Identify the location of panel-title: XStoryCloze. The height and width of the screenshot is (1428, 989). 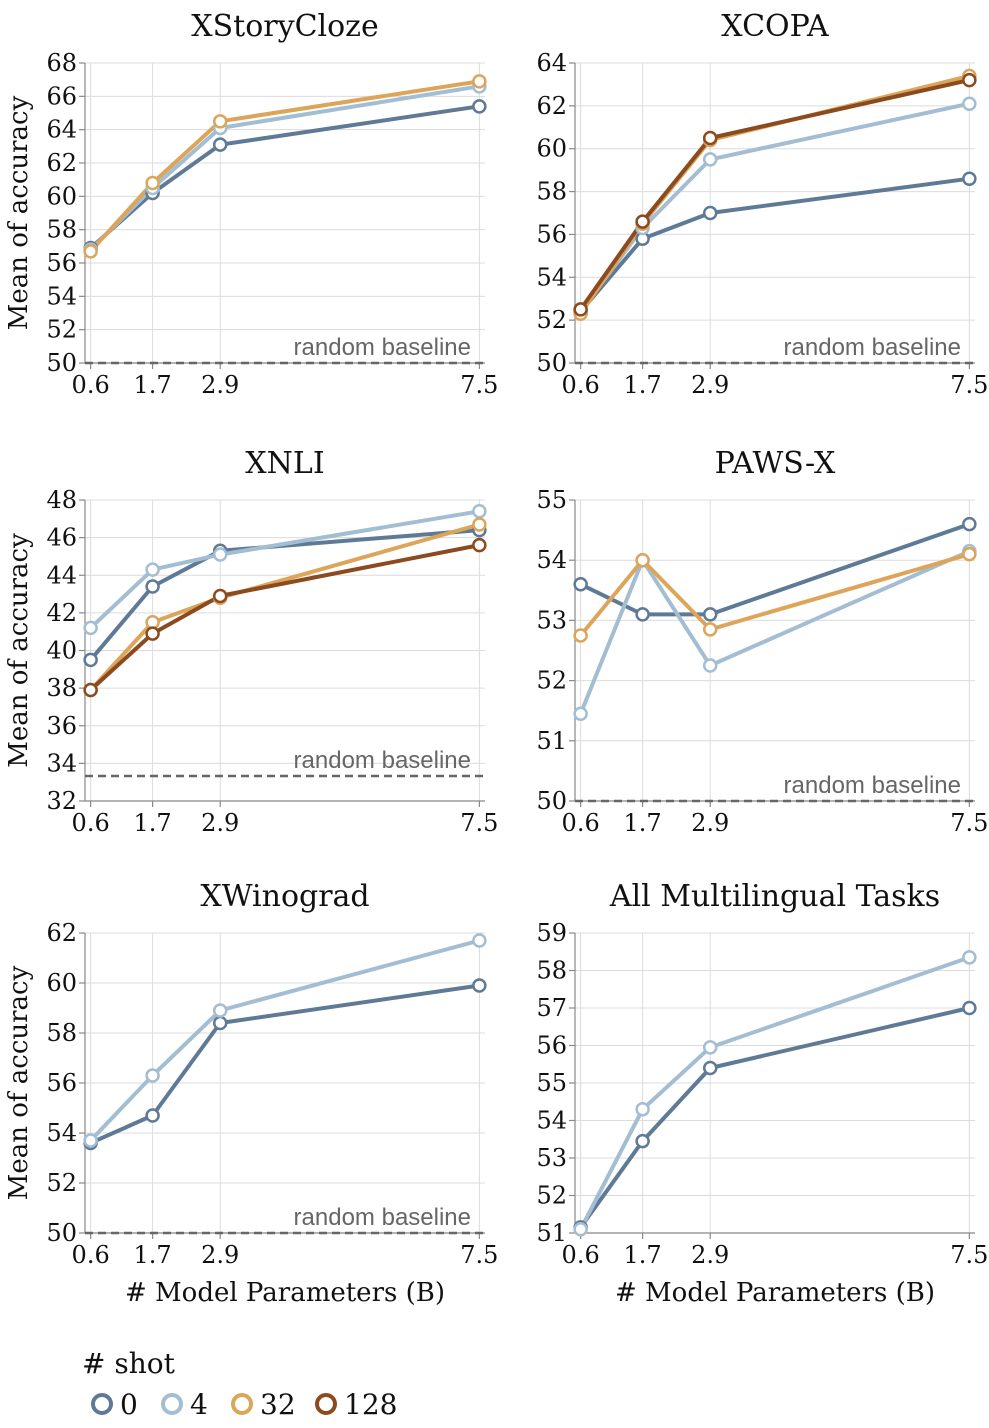
(285, 26).